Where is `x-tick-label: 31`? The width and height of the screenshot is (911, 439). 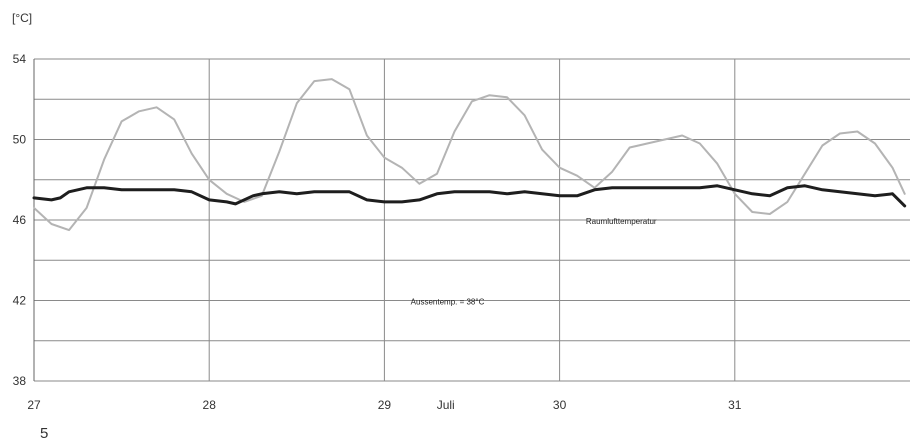 x-tick-label: 31 is located at coordinates (735, 405).